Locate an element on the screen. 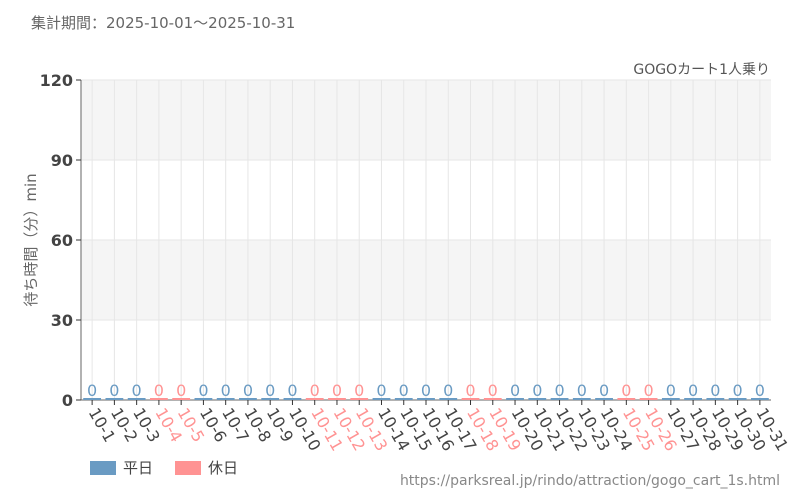 The height and width of the screenshot is (500, 800). weekday-swatch is located at coordinates (103, 467).